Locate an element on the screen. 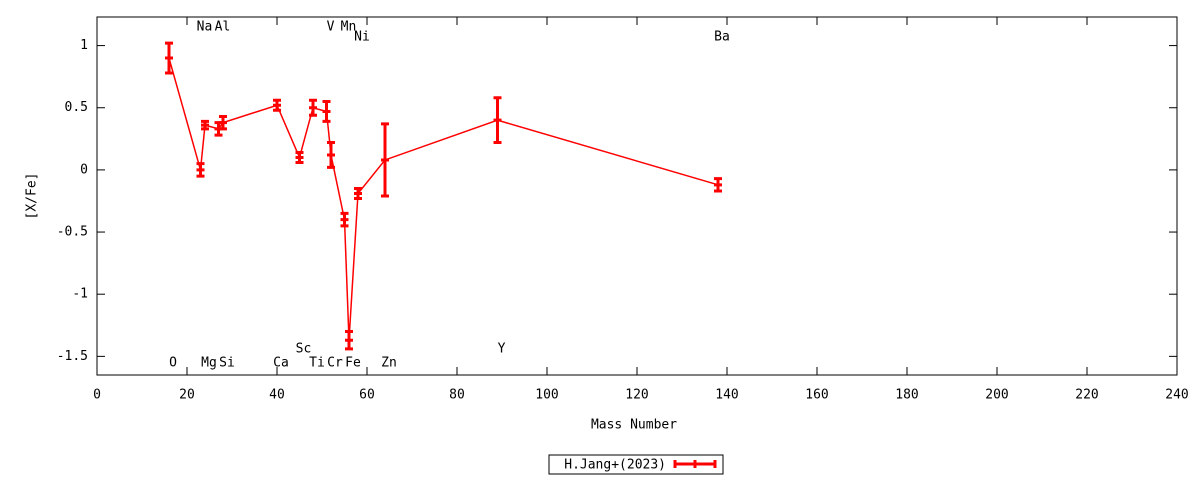 The width and height of the screenshot is (1200, 480). element-label: Cr is located at coordinates (335, 363).